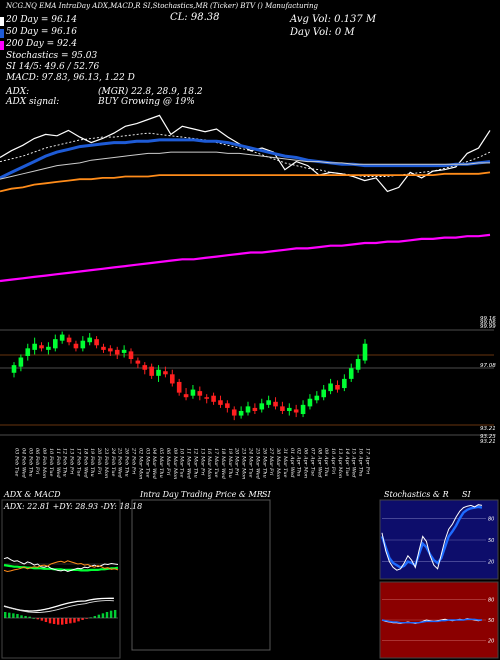 The width and height of the screenshot is (500, 660). Describe the element at coordinates (266, 494) in the screenshot. I see `si-mid-title: SI` at that location.